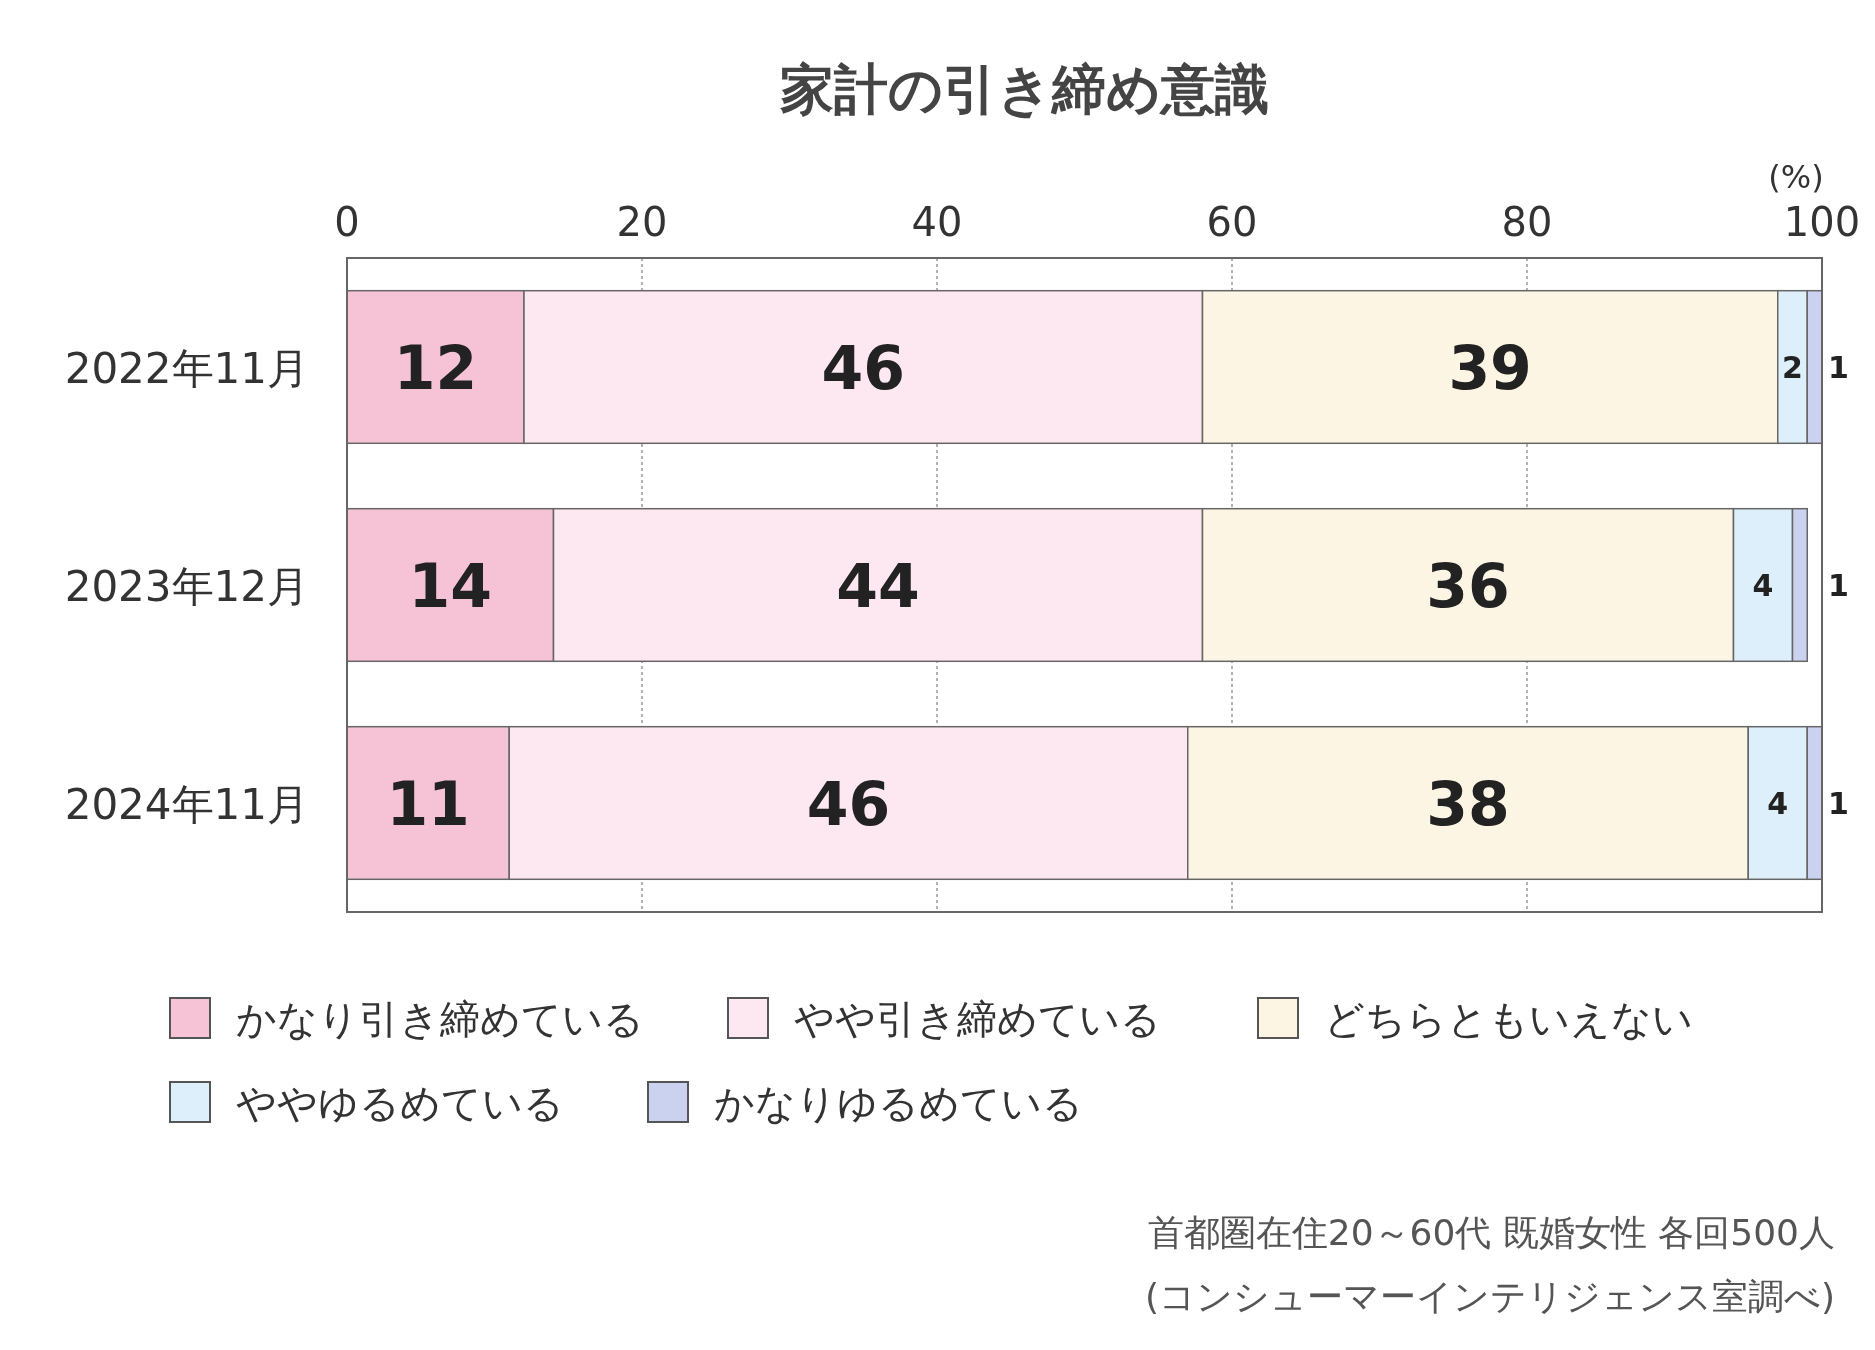 Image resolution: width=1875 pixels, height=1350 pixels. What do you see at coordinates (1024, 89) in the screenshot?
I see `chart-title: 家計の引き締め意識` at bounding box center [1024, 89].